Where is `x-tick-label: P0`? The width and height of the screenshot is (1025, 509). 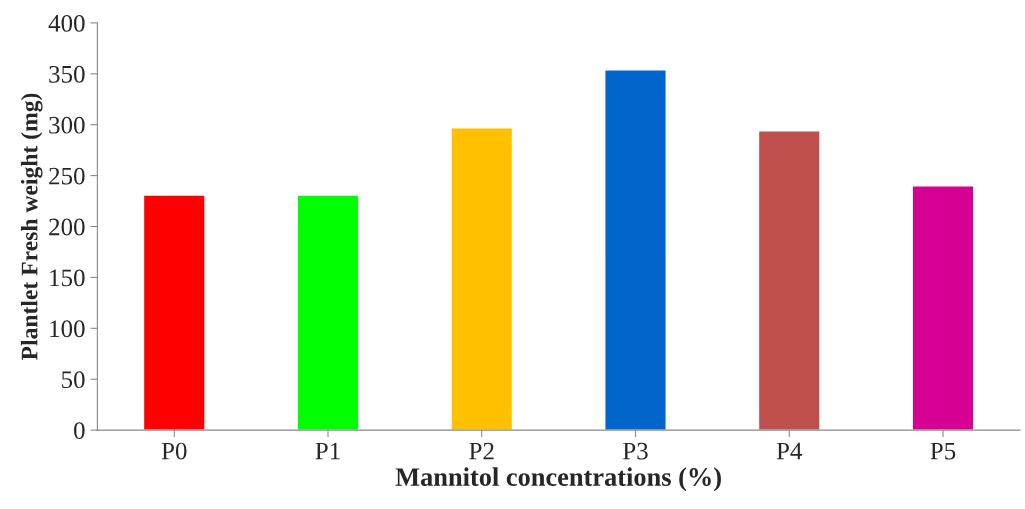 x-tick-label: P0 is located at coordinates (174, 451).